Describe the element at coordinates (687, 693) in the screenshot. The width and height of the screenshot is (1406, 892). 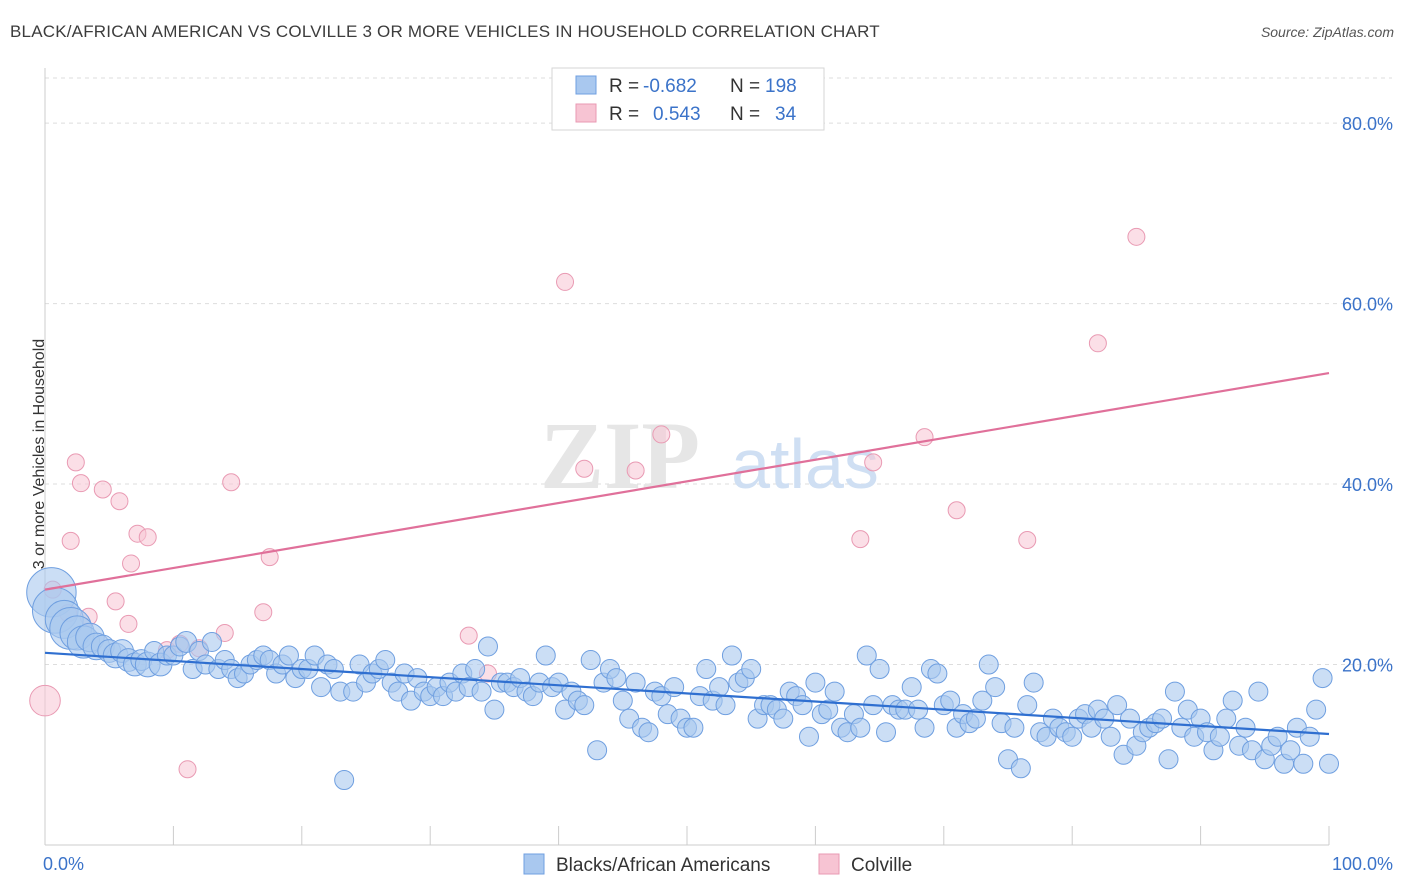
I see `trend-line-blacks` at that location.